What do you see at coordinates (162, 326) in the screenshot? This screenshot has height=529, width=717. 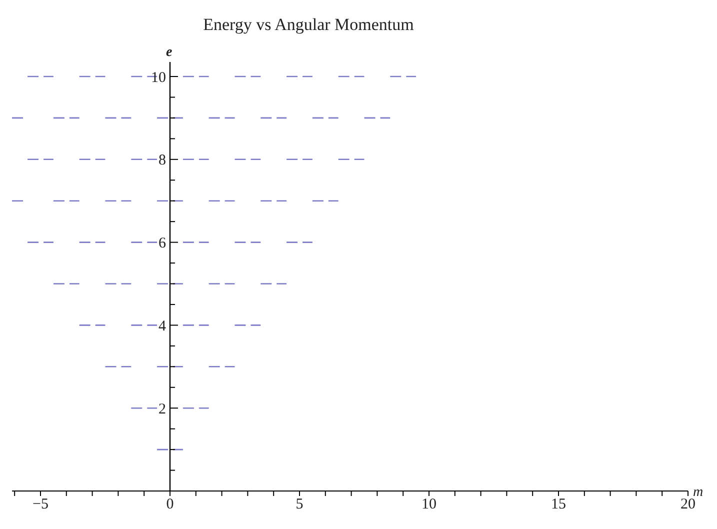 I see `y-tick-label: 4` at bounding box center [162, 326].